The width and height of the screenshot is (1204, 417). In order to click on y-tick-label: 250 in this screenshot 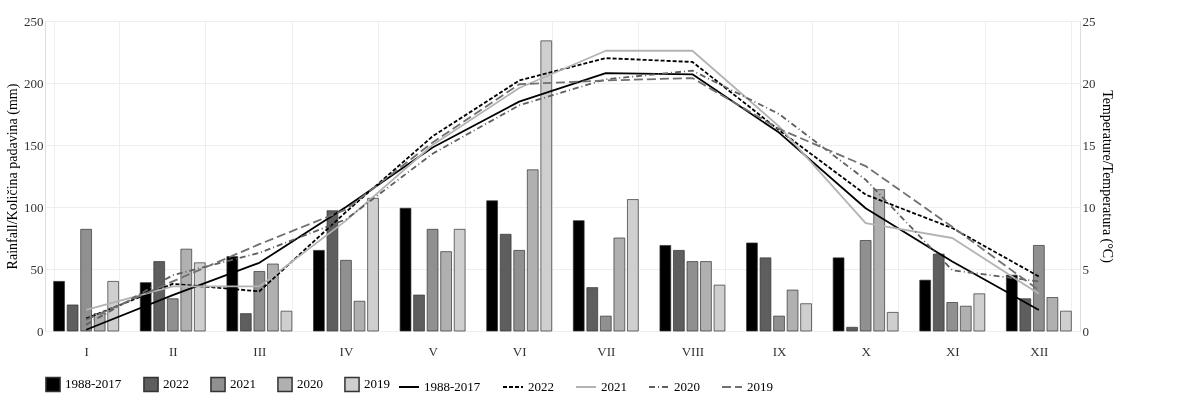, I will do `click(34, 21)`.